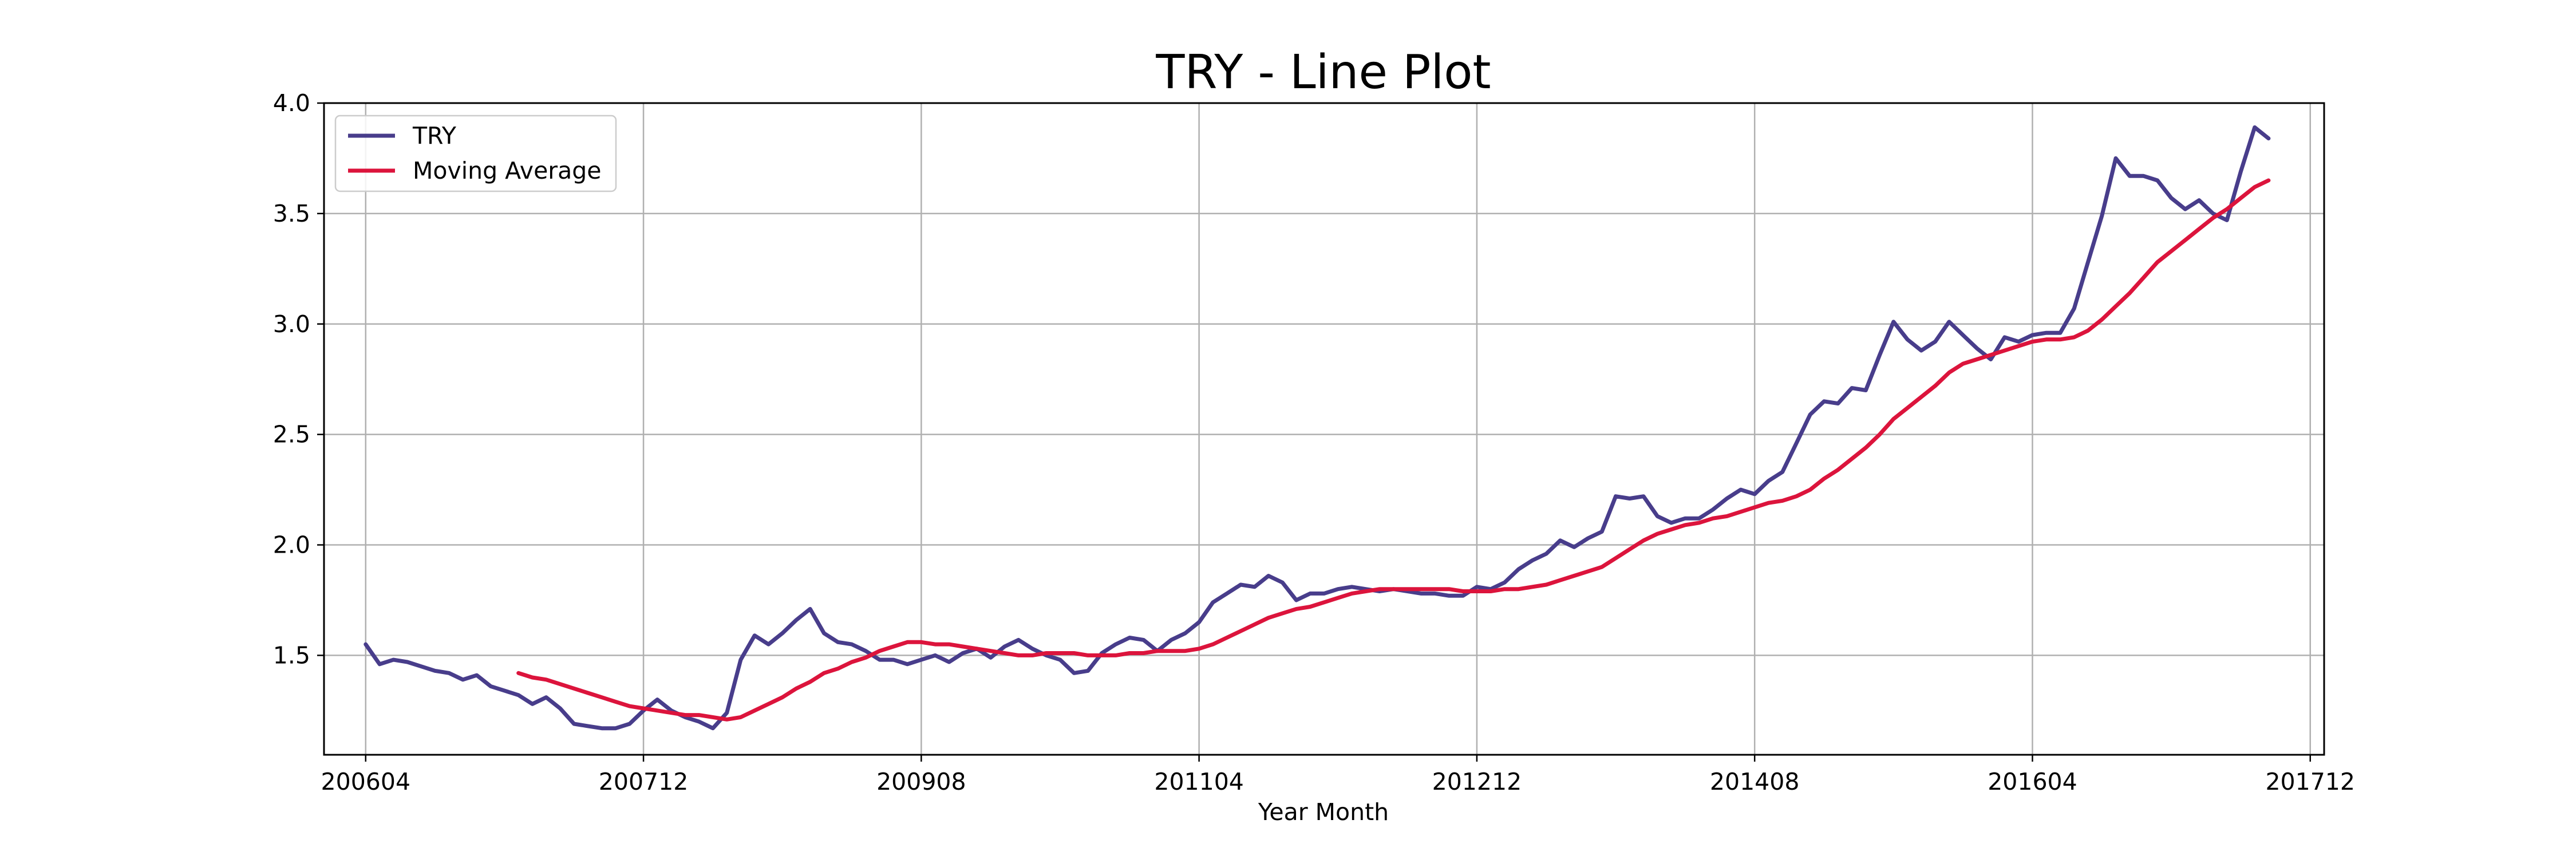  Describe the element at coordinates (1199, 781) in the screenshot. I see `x-tick-label: 201104` at that location.